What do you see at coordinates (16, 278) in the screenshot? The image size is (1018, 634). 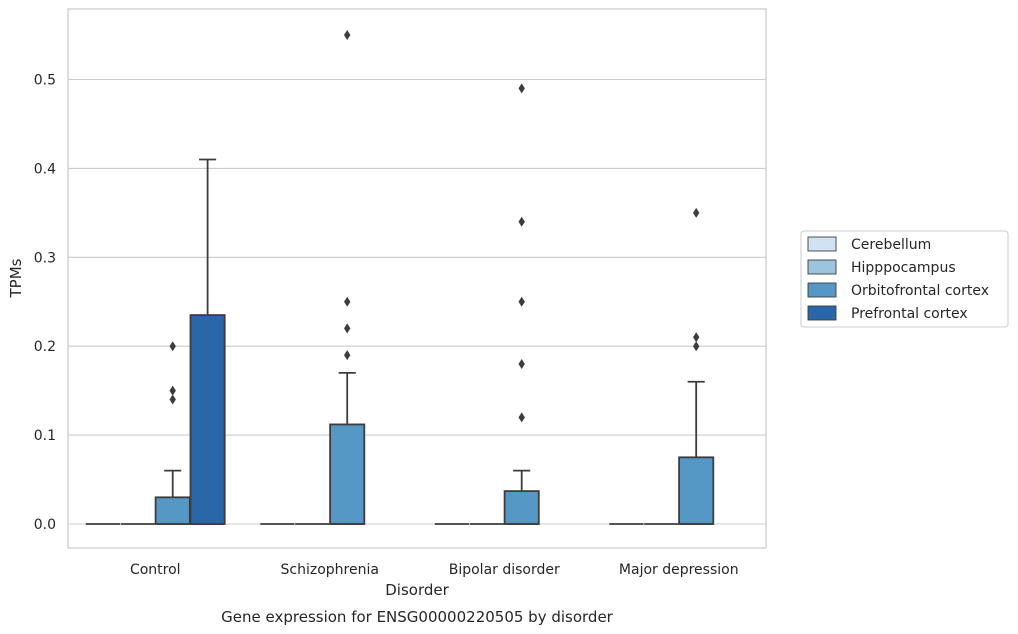 I see `y-axis-label: TPMs` at bounding box center [16, 278].